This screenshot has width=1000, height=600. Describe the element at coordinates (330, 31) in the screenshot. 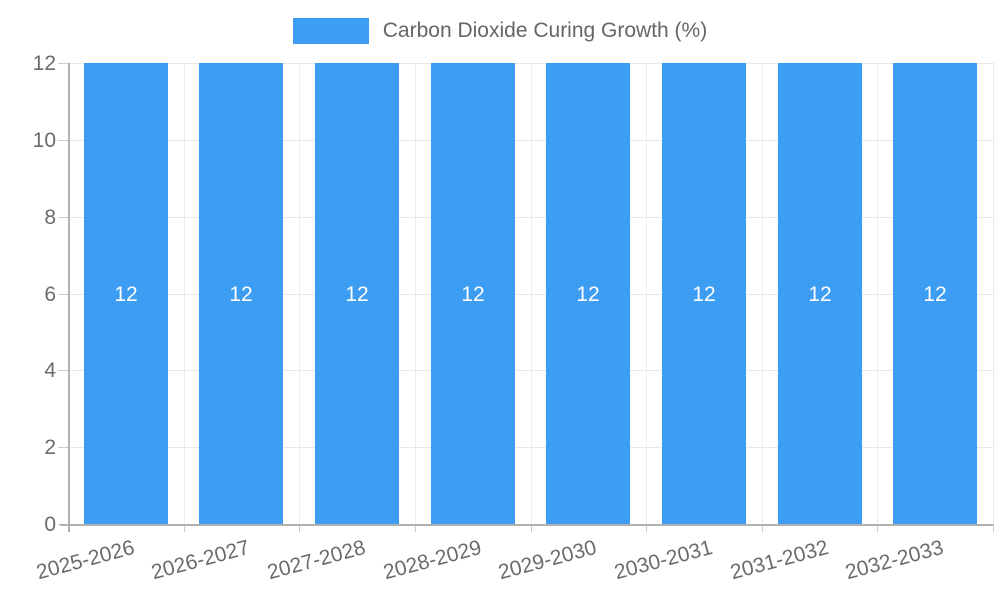

I see `legend-color-swatch` at that location.